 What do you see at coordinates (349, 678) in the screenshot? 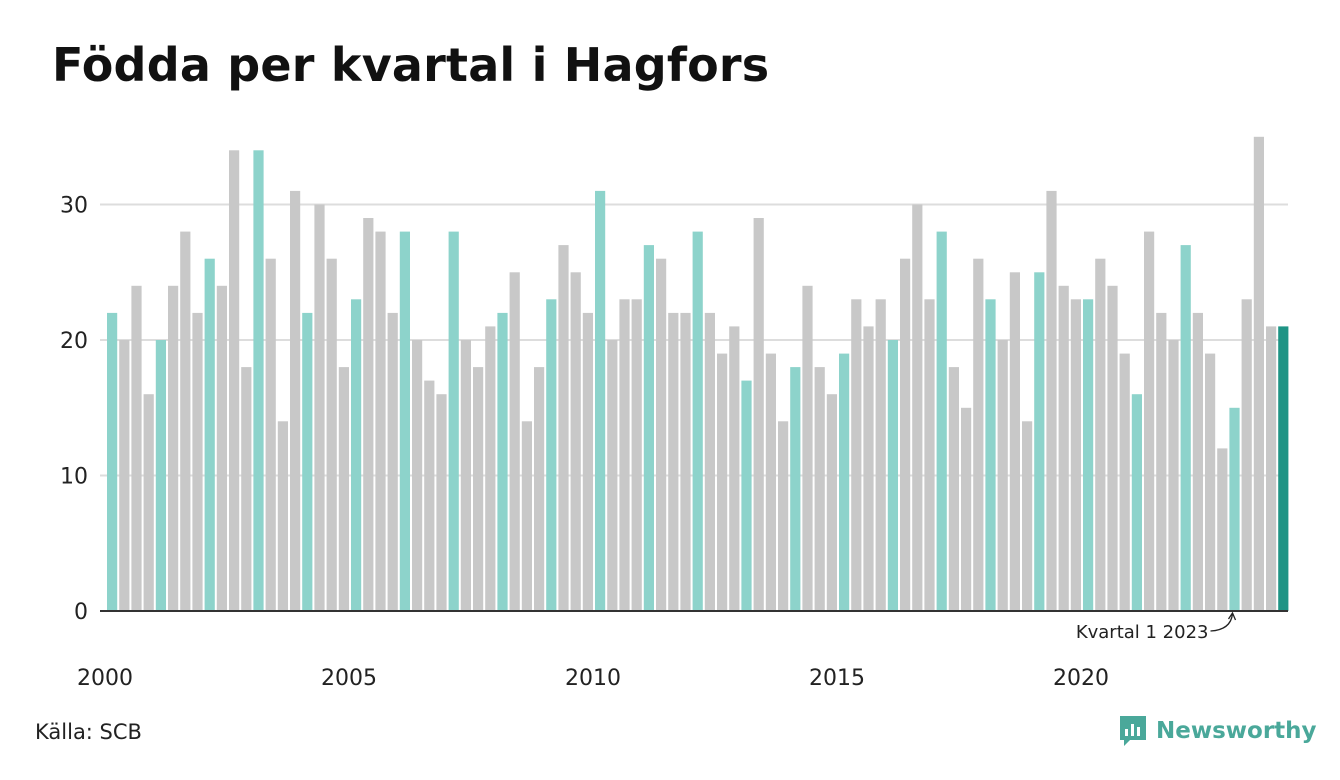
I see `x-tick-label: 2005` at bounding box center [349, 678].